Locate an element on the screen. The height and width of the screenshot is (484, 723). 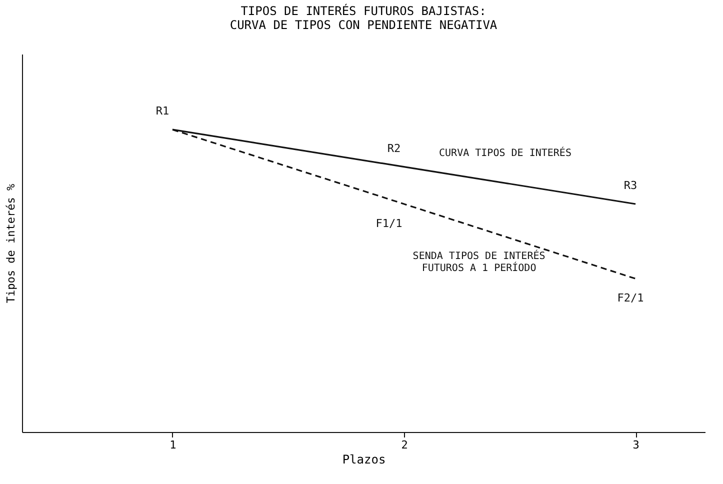
x-tick-label: 2 is located at coordinates (404, 445).